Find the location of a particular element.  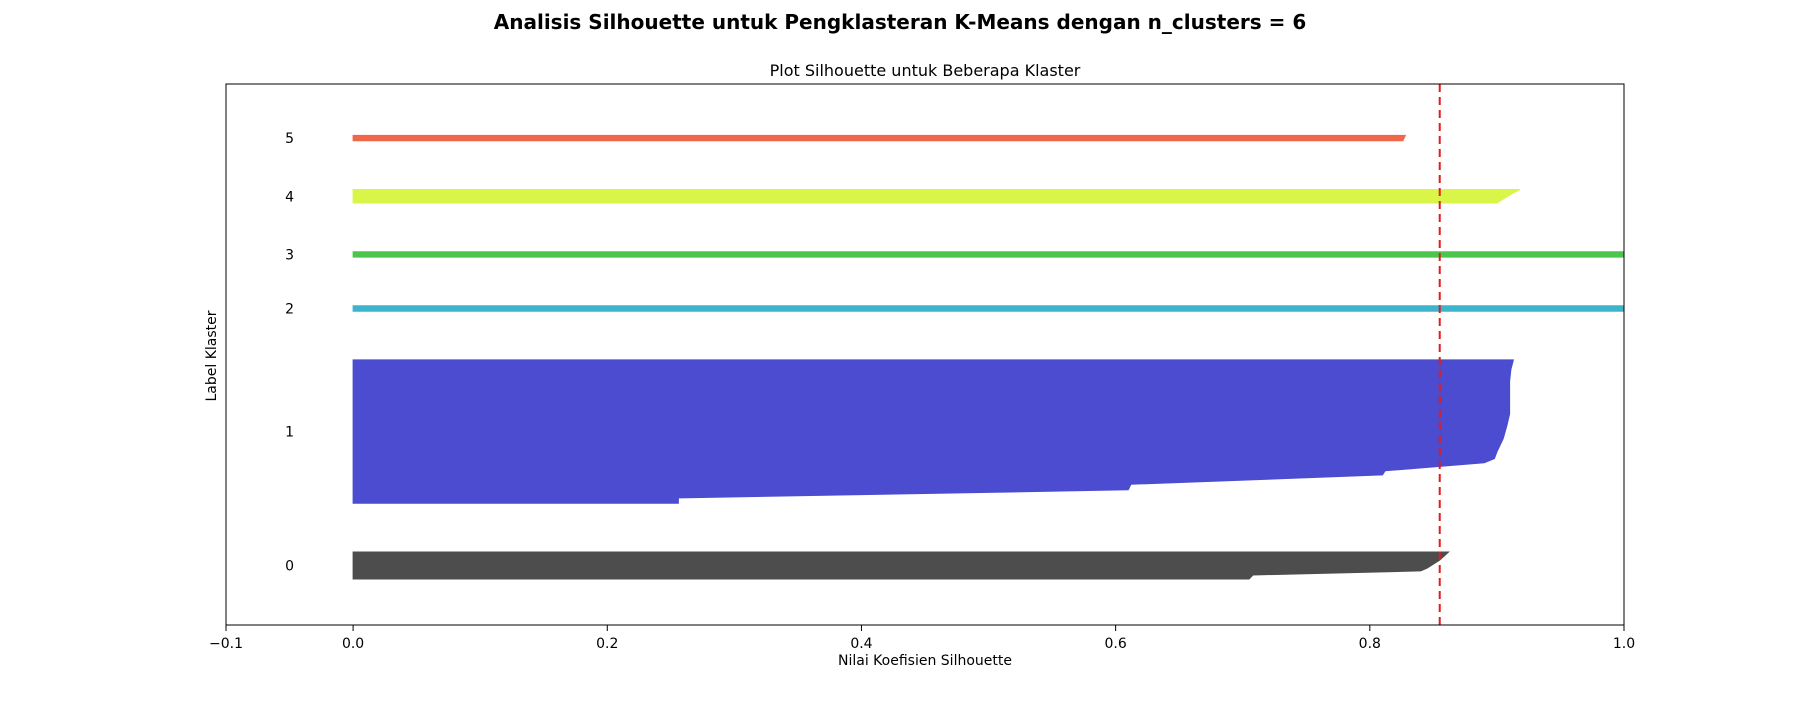

x-axis-label: Nilai Koefisien Silhouette is located at coordinates (925, 661).